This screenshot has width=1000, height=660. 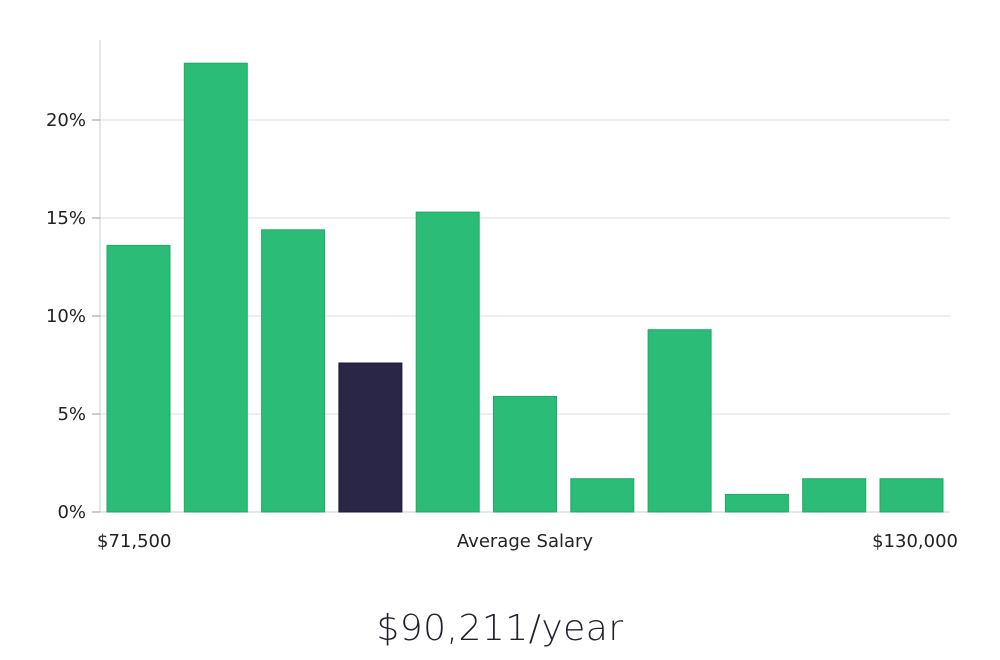 I want to click on x-max-label: $130,000, so click(x=915, y=541).